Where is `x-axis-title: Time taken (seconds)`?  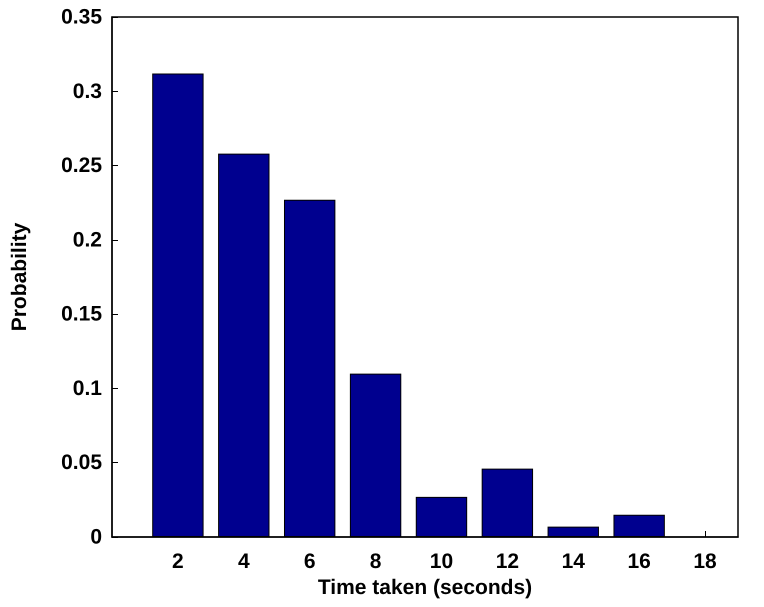
x-axis-title: Time taken (seconds) is located at coordinates (425, 587).